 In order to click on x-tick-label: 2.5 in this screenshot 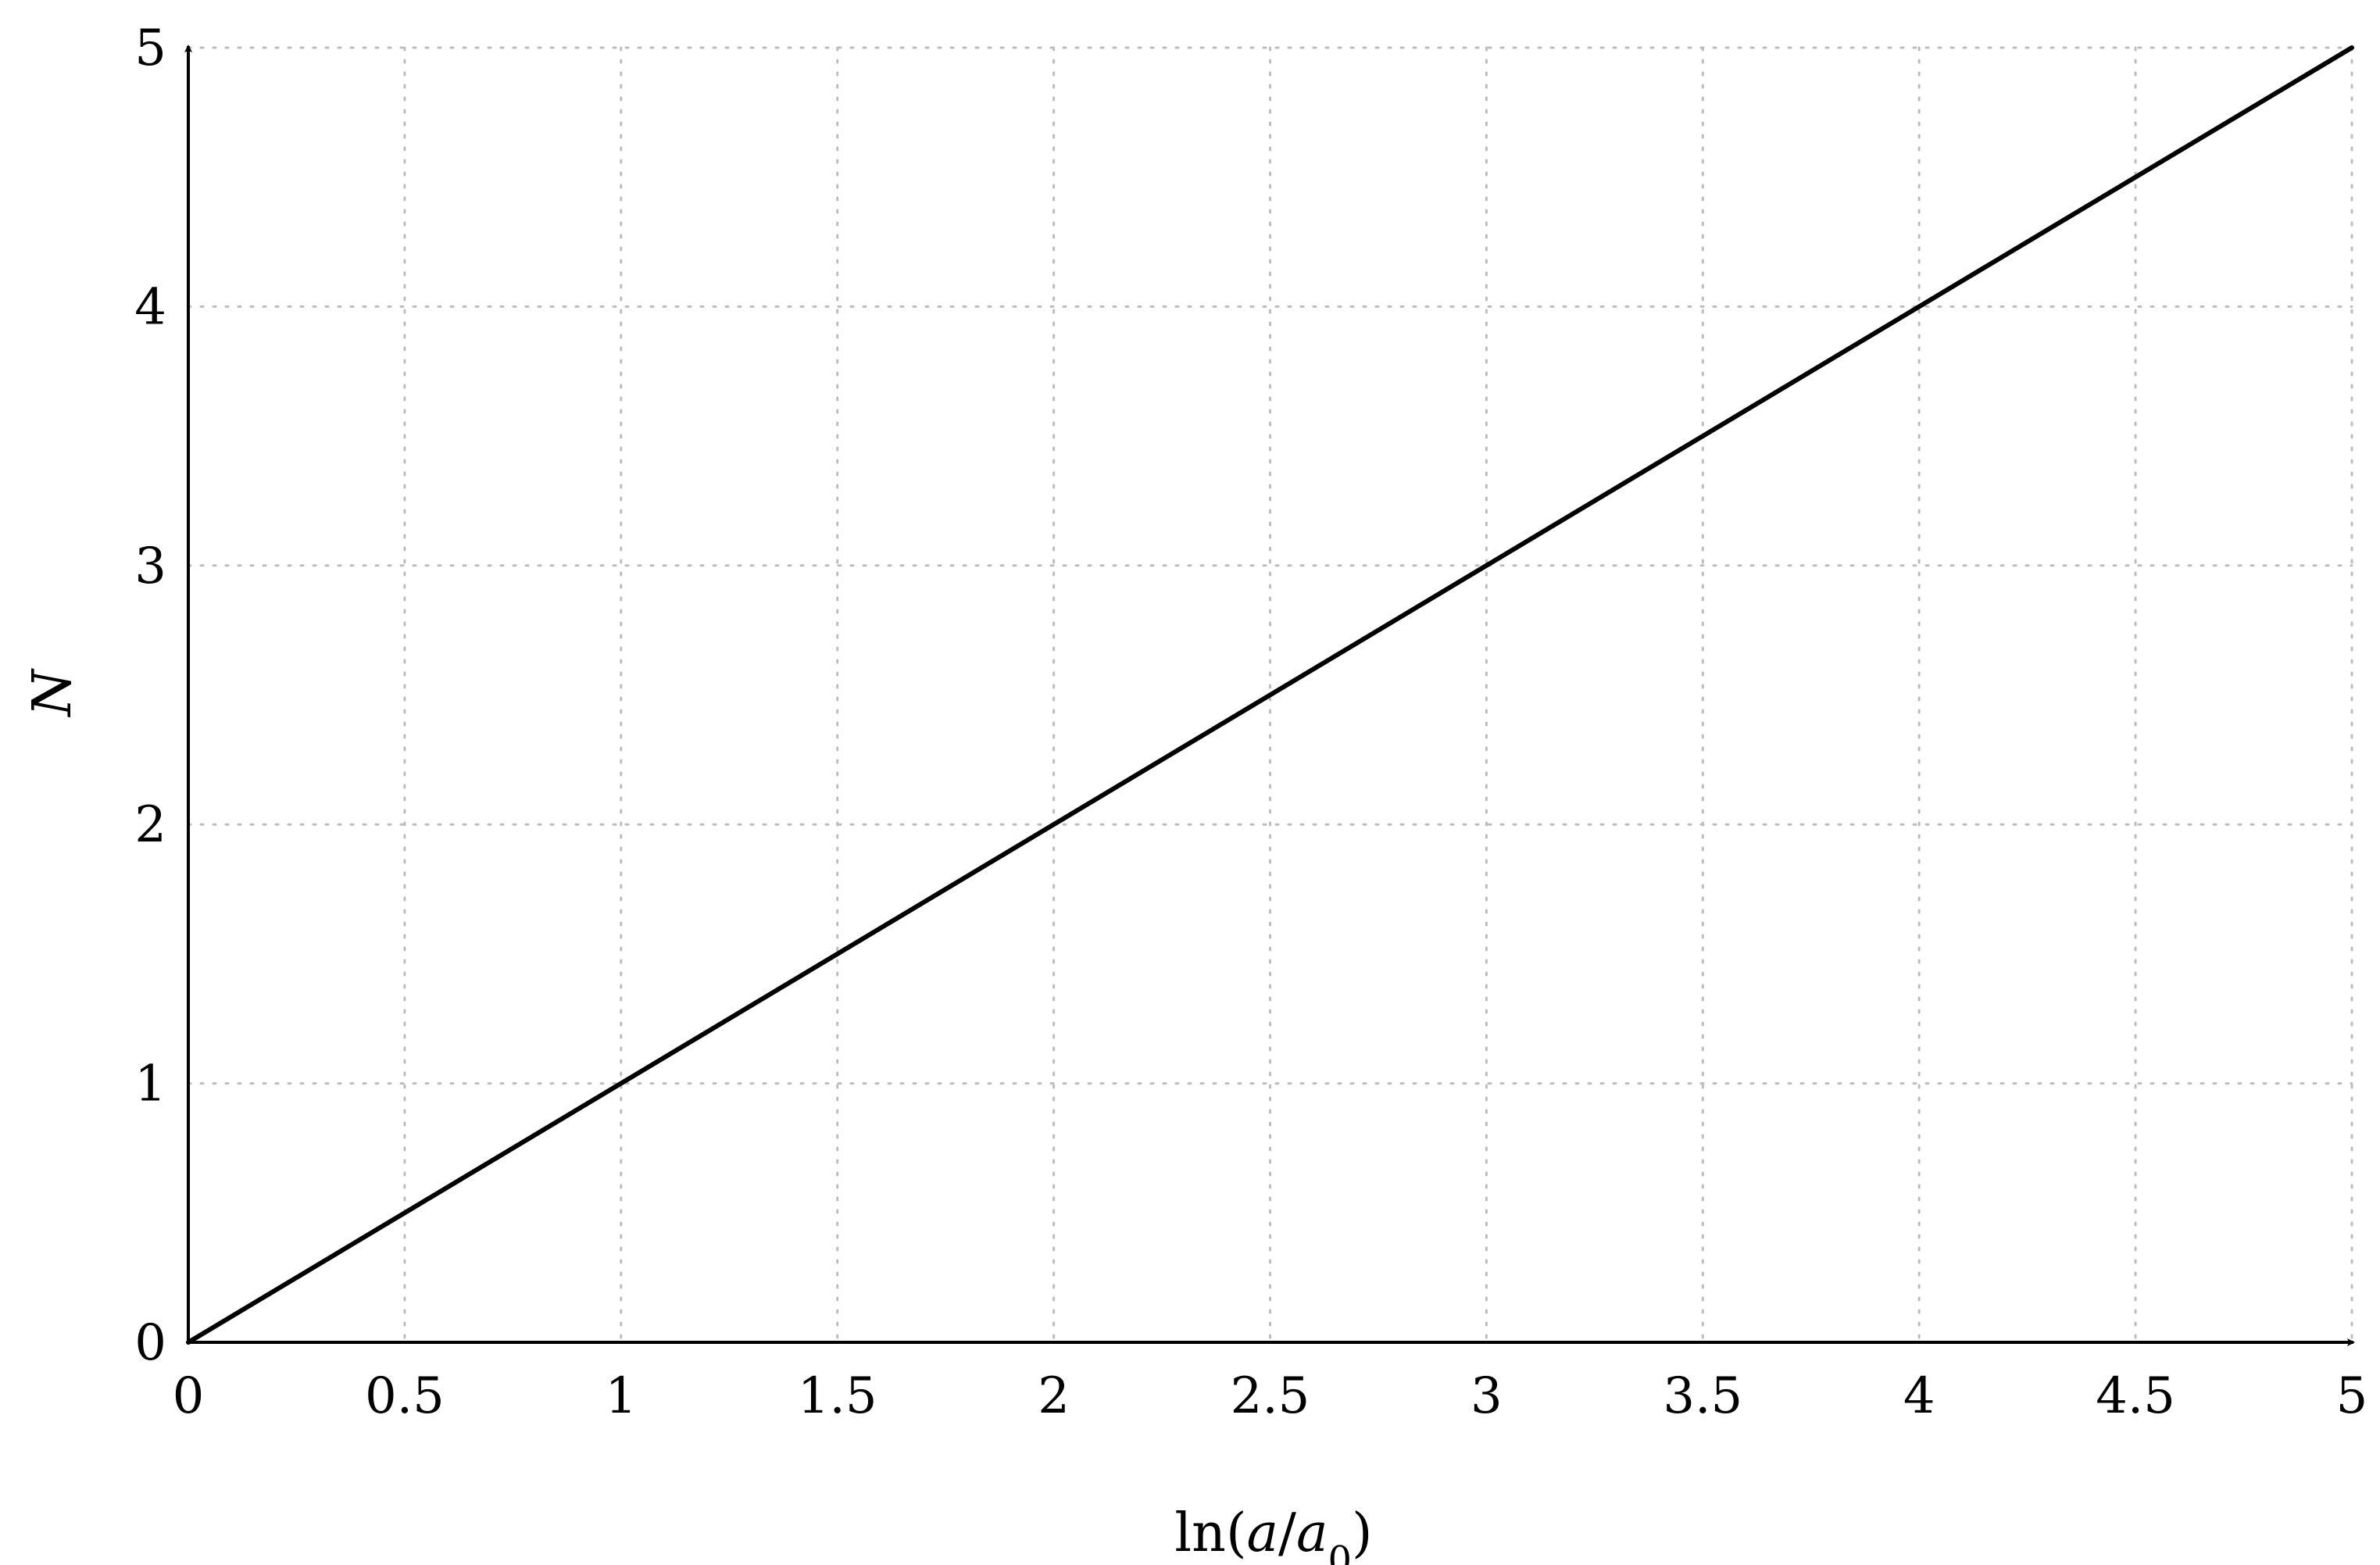, I will do `click(1270, 1396)`.